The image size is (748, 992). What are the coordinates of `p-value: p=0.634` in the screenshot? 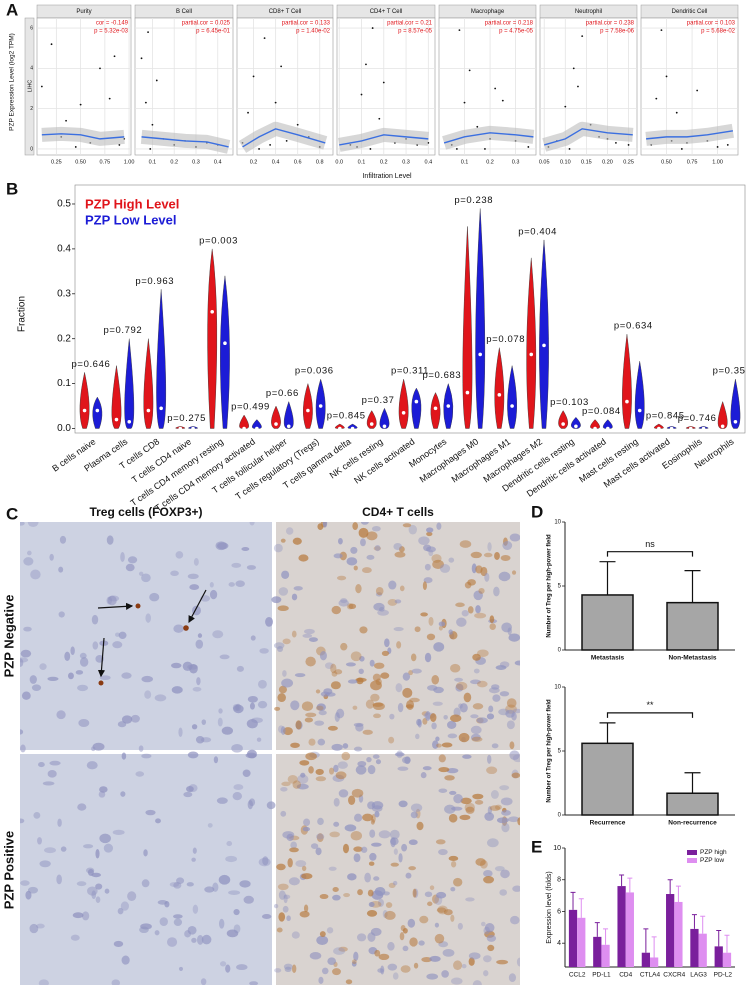 It's located at (633, 326).